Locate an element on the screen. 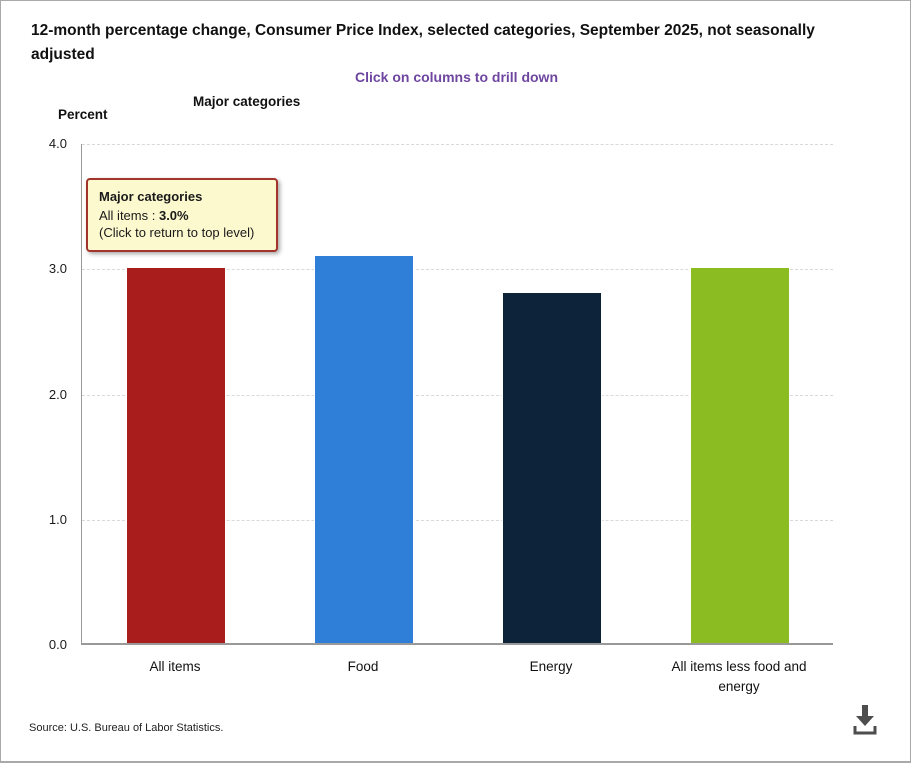 The image size is (911, 763). x-category-label: All items is located at coordinates (175, 666).